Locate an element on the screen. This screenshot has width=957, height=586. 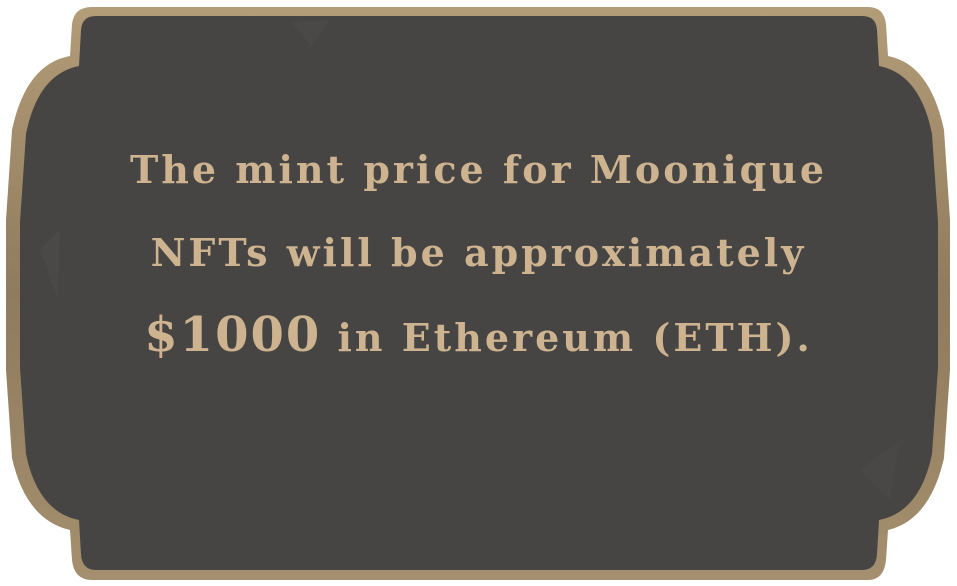
message-text-after: in Ethereum (ETH). is located at coordinates (567, 337).